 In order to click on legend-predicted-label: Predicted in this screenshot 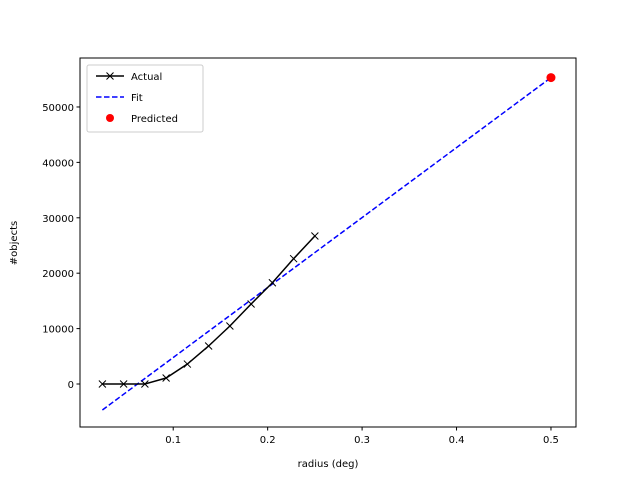, I will do `click(154, 119)`.